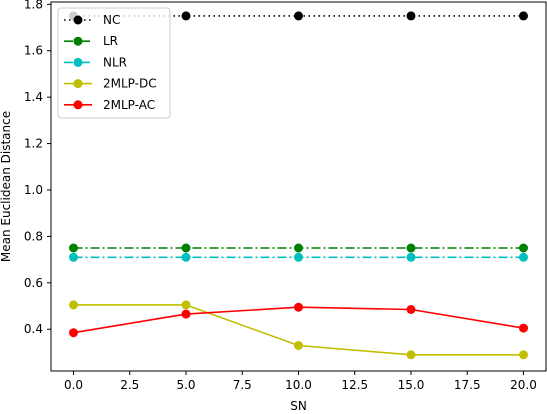 Image resolution: width=547 pixels, height=414 pixels. I want to click on legend-label: NLR, so click(115, 62).